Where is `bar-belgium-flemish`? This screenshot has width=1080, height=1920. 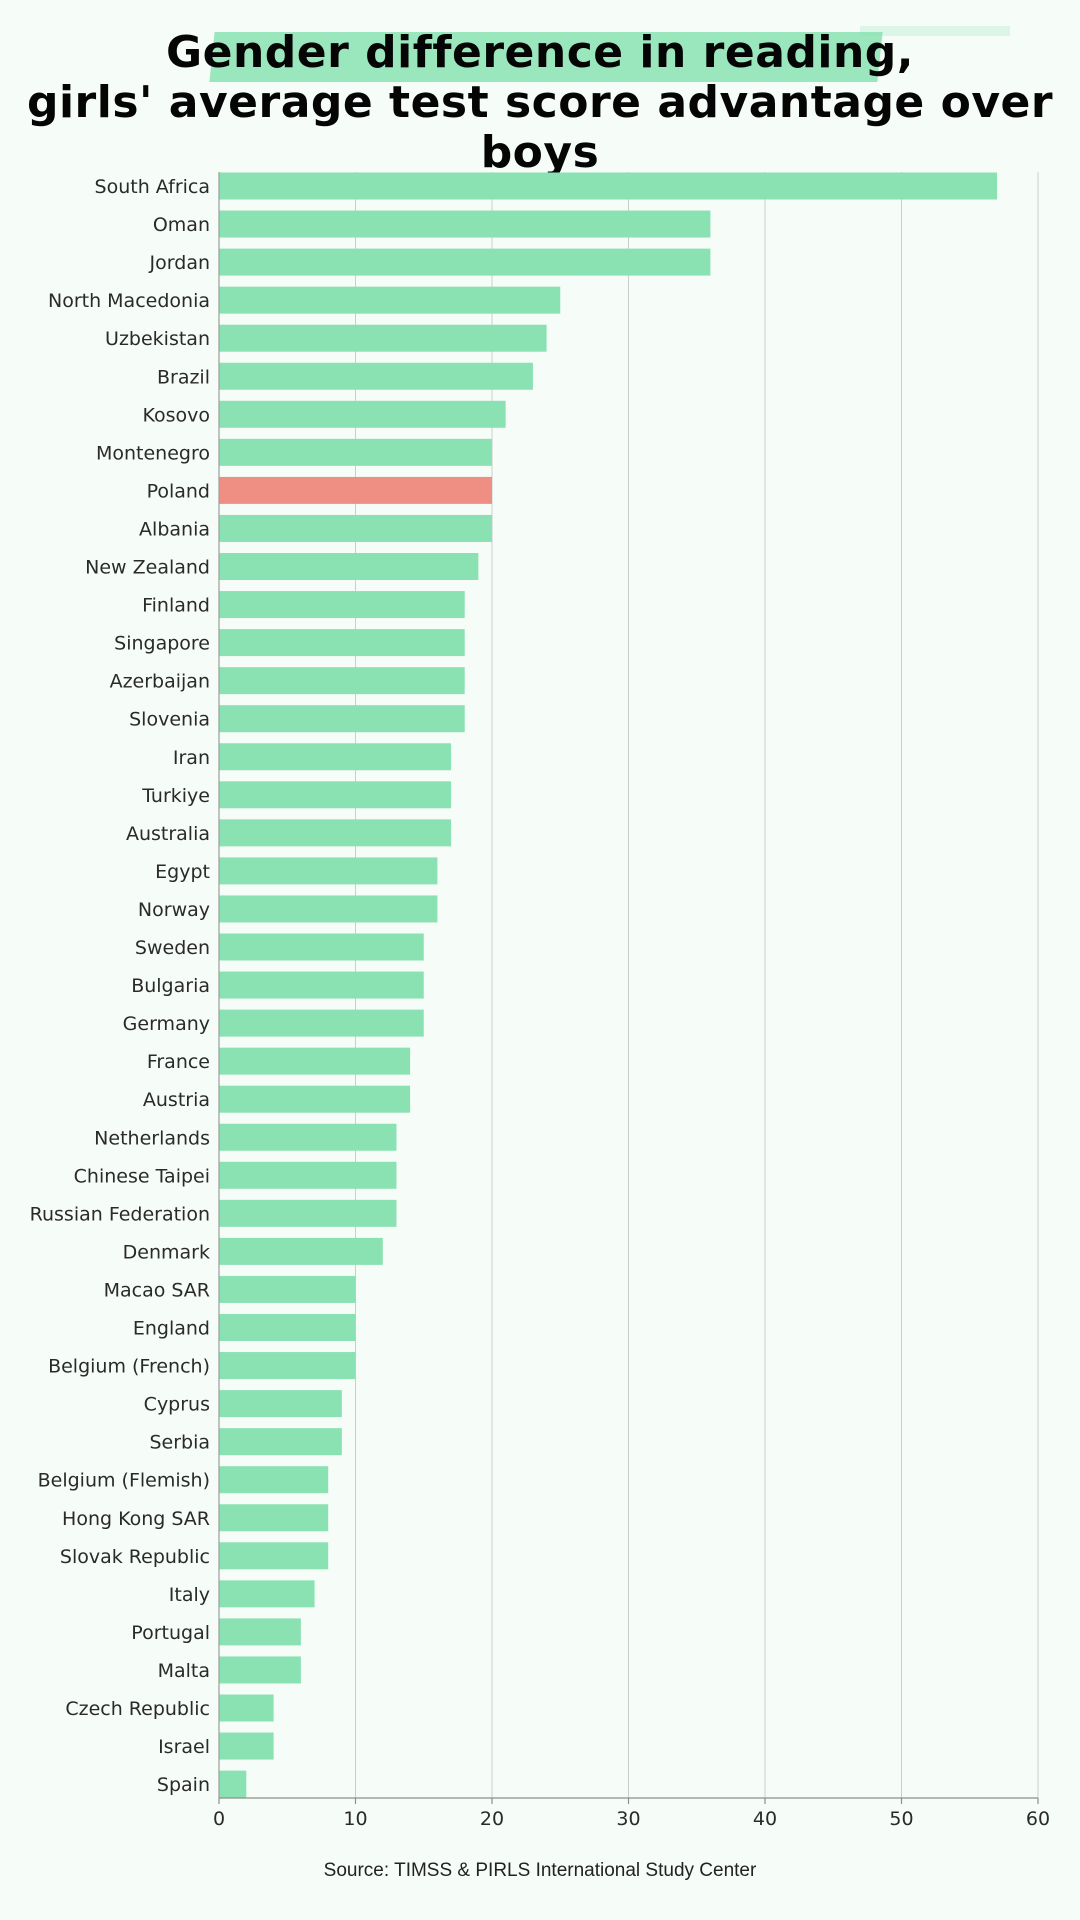
bar-belgium-flemish is located at coordinates (274, 1480).